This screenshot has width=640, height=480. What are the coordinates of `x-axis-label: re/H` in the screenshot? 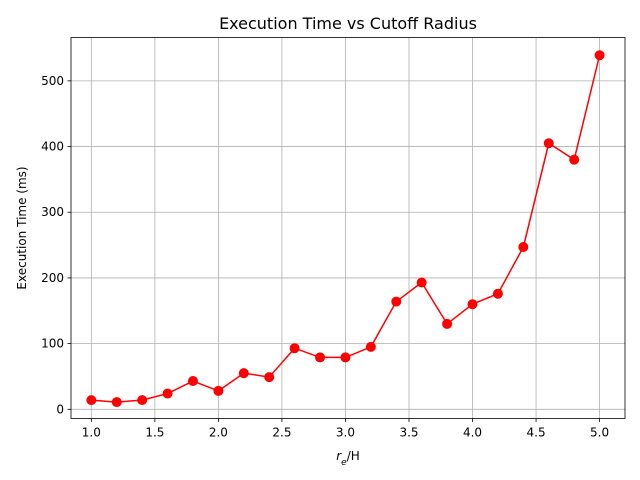 It's located at (348, 458).